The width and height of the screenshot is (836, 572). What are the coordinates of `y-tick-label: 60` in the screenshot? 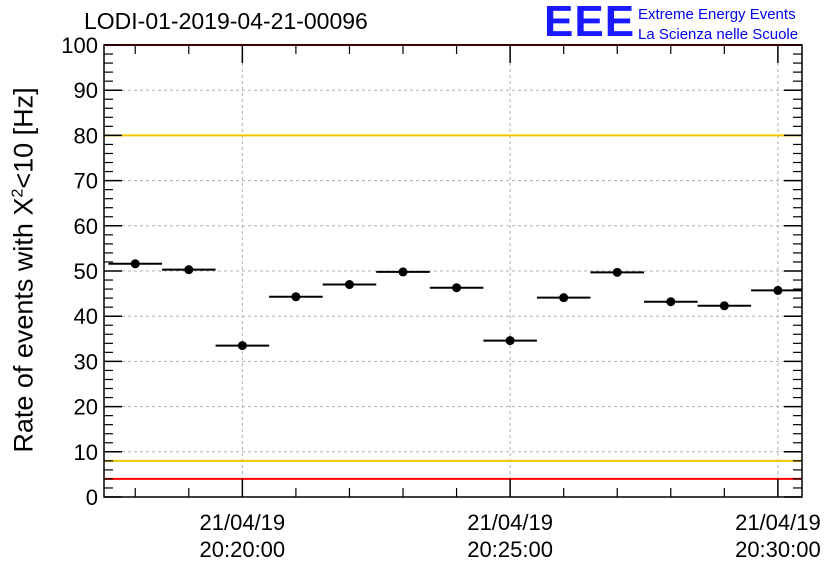 It's located at (86, 226).